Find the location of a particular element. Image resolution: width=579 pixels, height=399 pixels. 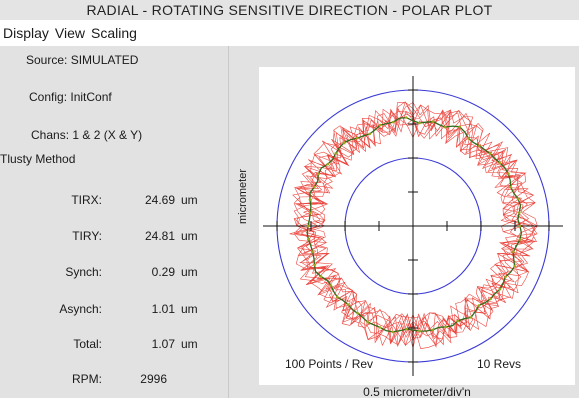

menu-view: View is located at coordinates (69, 33).